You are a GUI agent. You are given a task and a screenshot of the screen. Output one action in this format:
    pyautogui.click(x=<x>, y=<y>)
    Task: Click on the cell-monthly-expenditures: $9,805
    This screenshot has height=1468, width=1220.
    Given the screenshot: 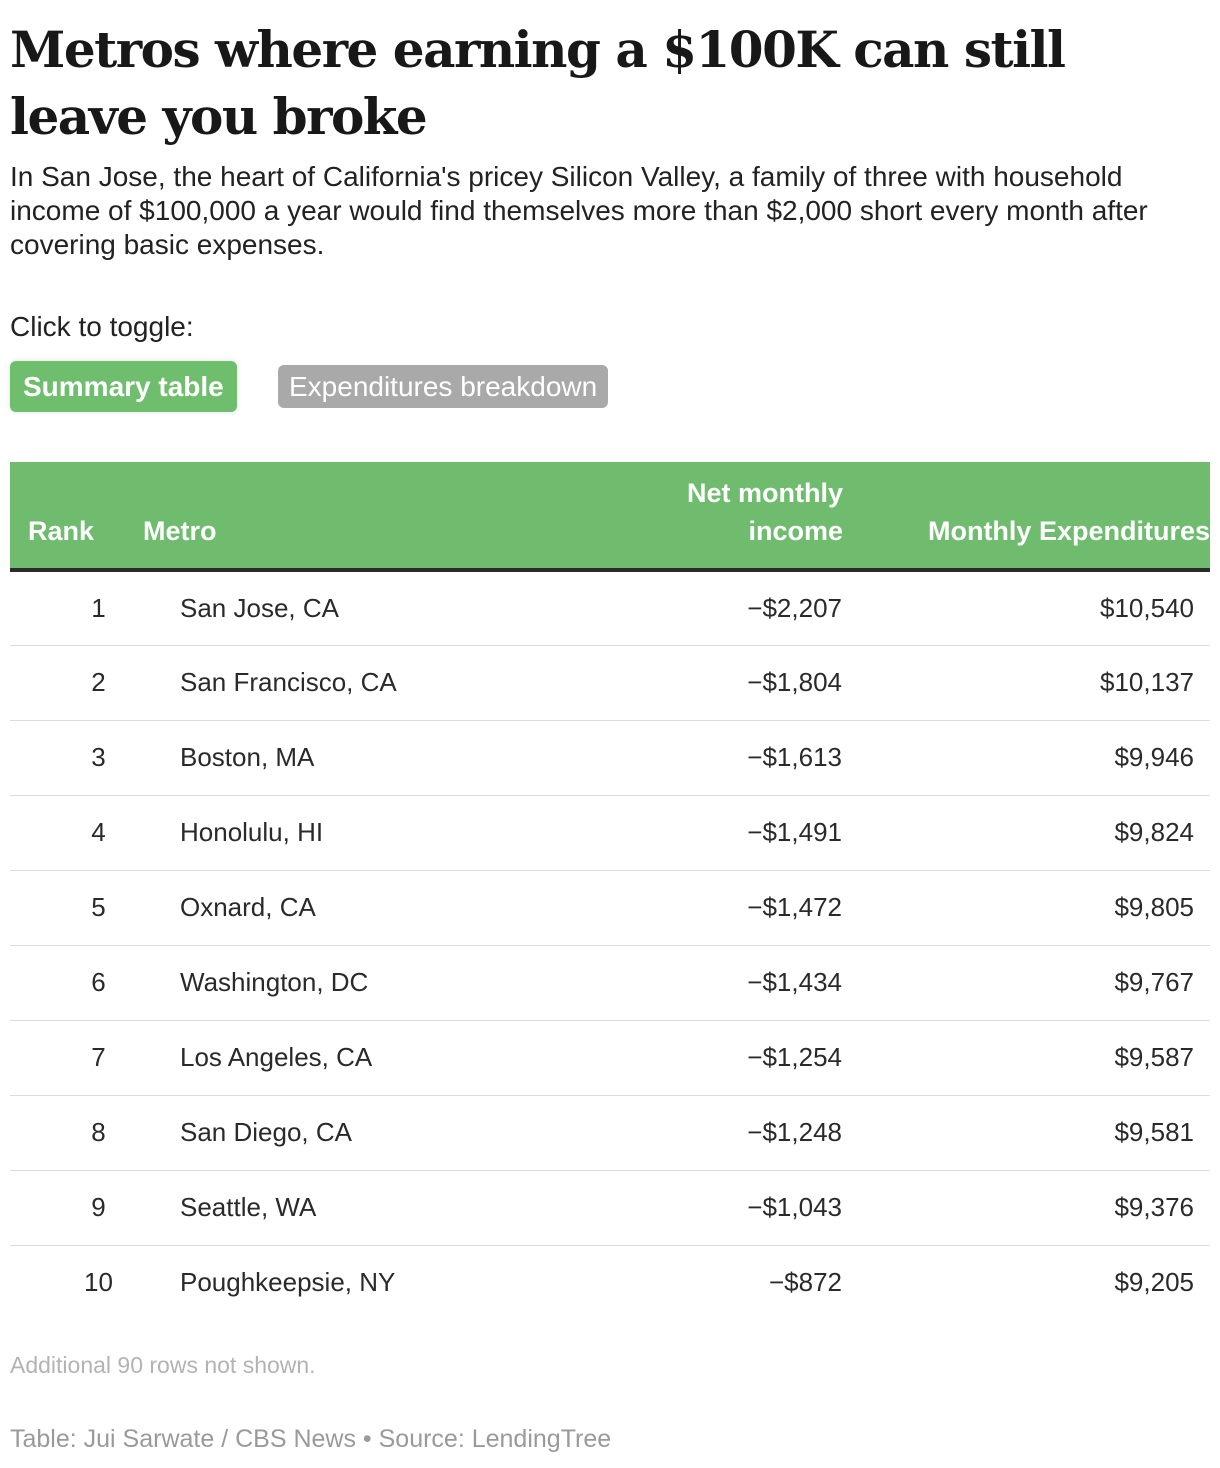 What is the action you would take?
    pyautogui.click(x=1154, y=907)
    